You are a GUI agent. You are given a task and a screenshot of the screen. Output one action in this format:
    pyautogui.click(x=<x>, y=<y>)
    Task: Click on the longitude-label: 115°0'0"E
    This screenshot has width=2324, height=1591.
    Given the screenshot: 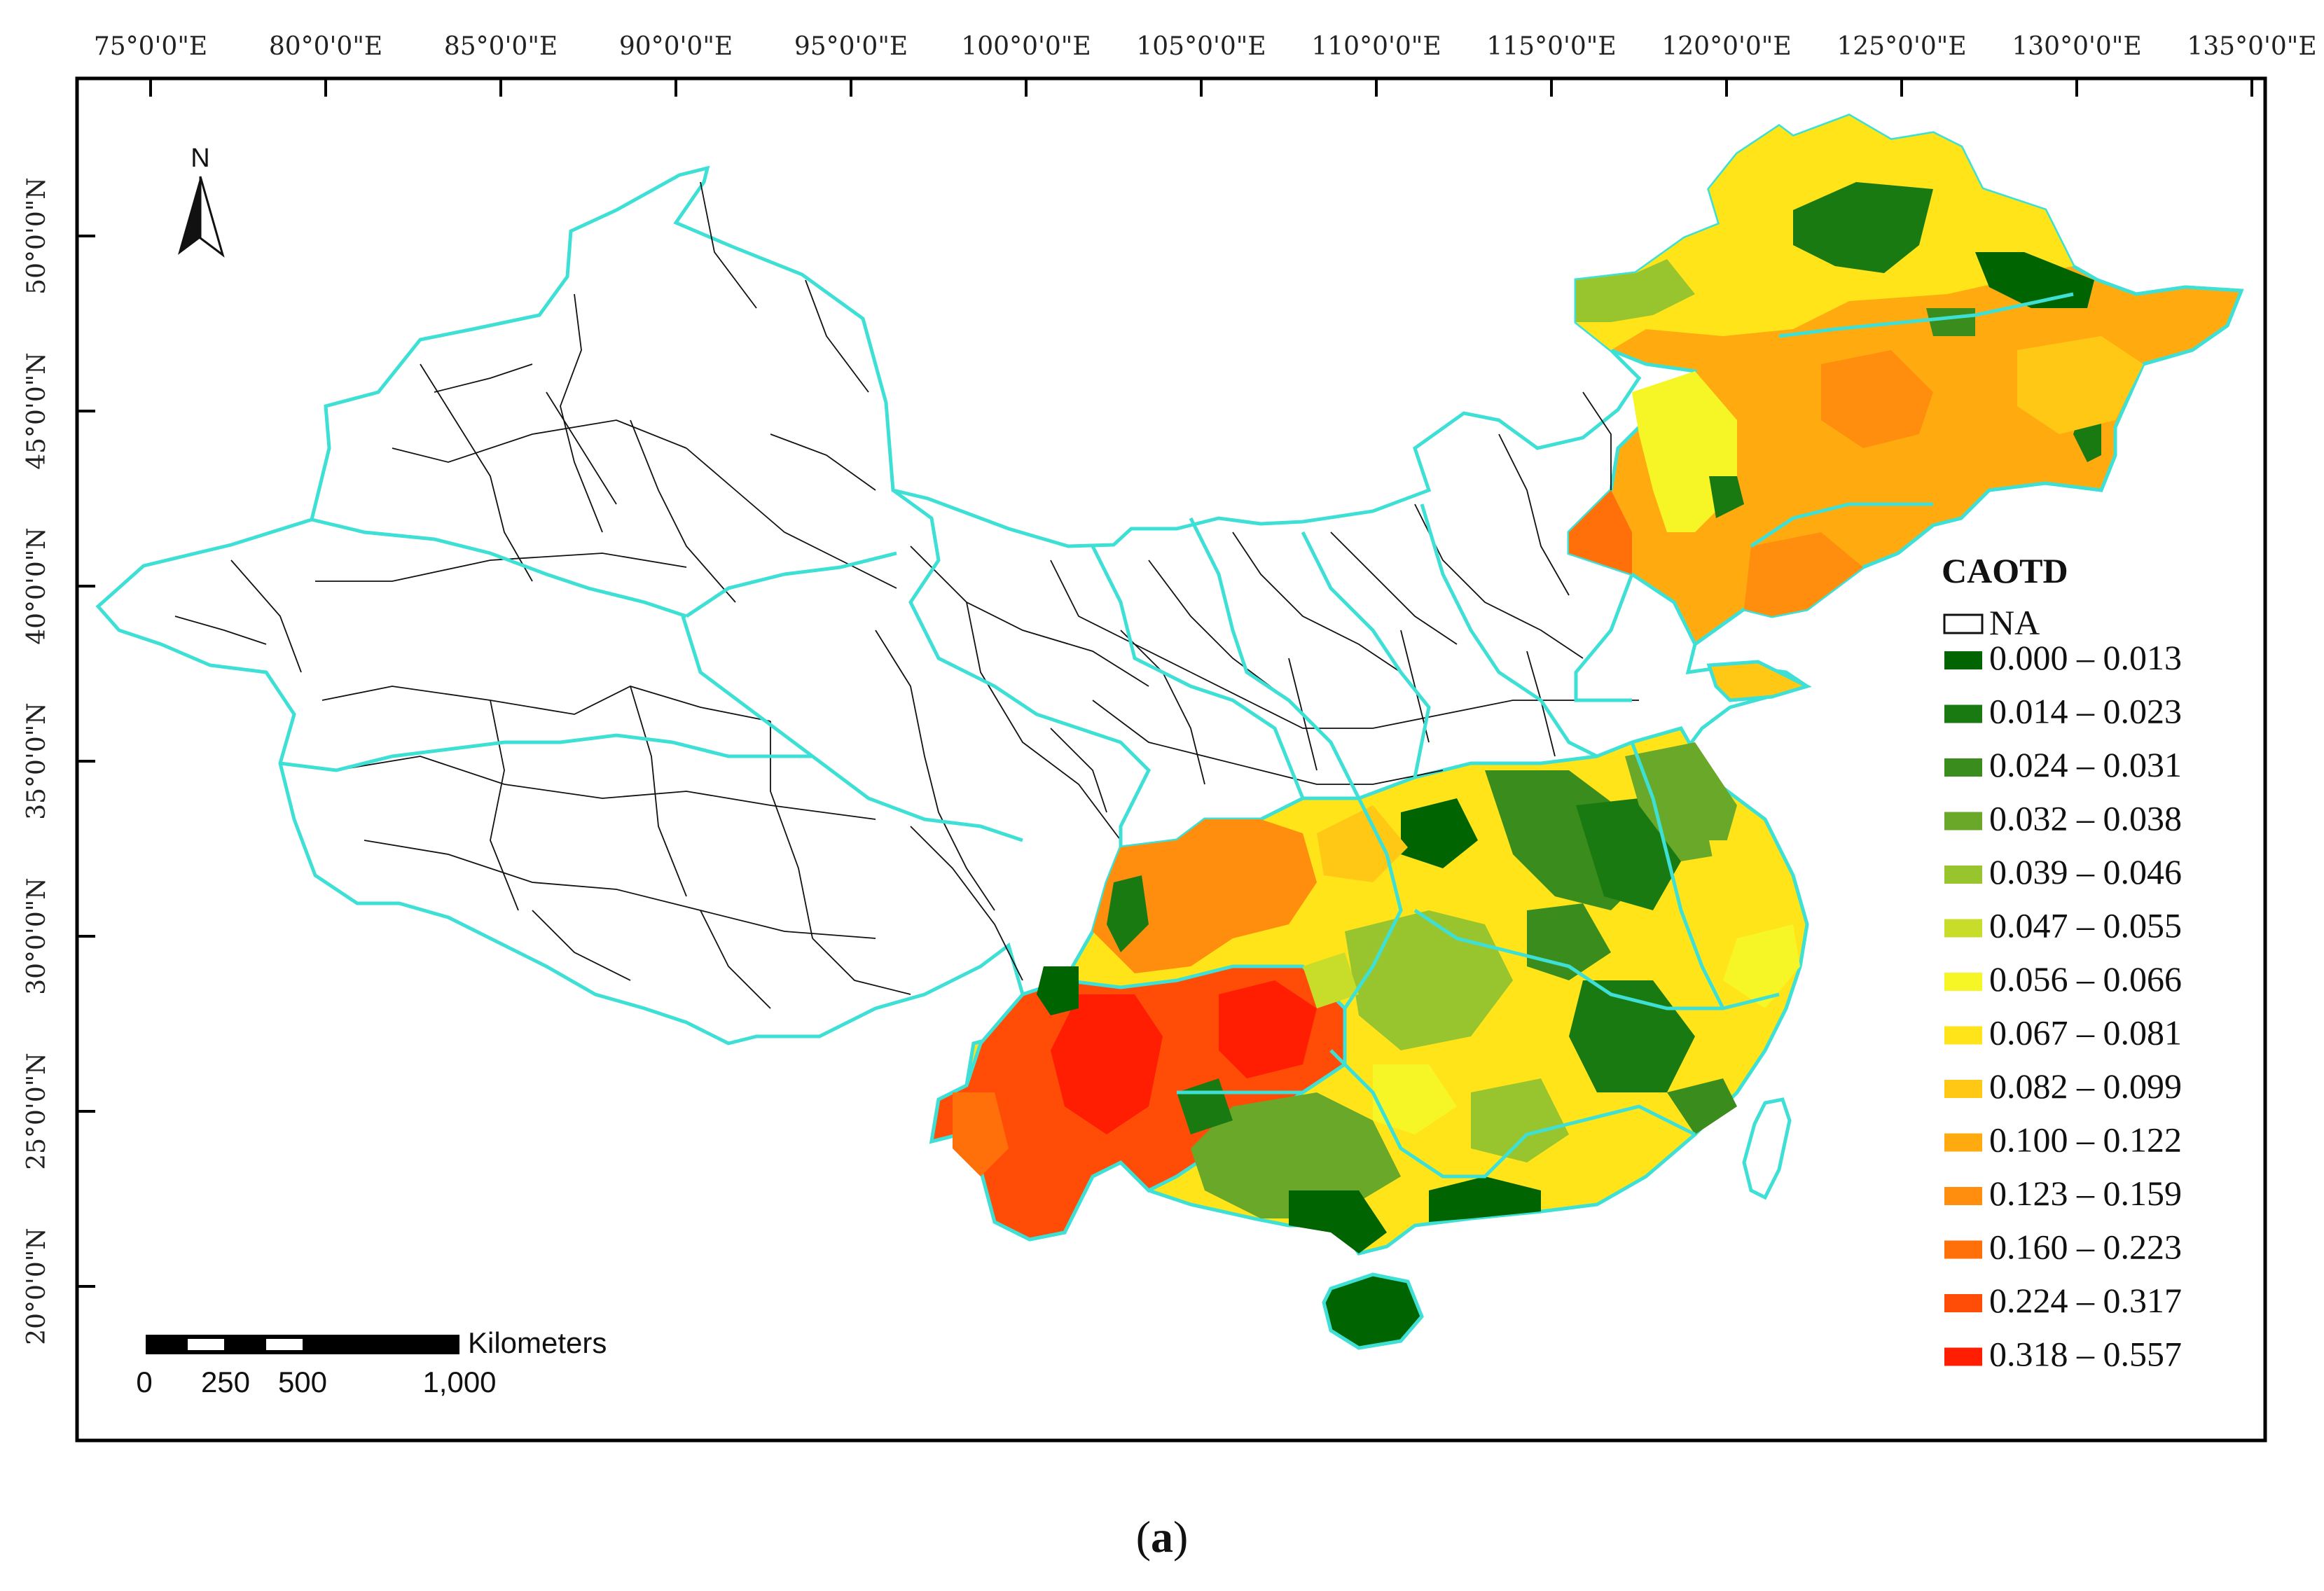 What is the action you would take?
    pyautogui.click(x=1551, y=46)
    